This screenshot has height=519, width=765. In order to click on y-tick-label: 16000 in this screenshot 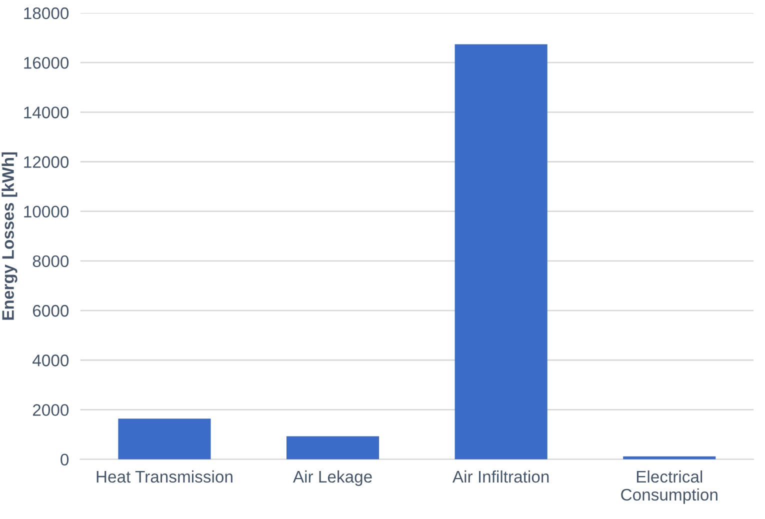, I will do `click(46, 62)`.